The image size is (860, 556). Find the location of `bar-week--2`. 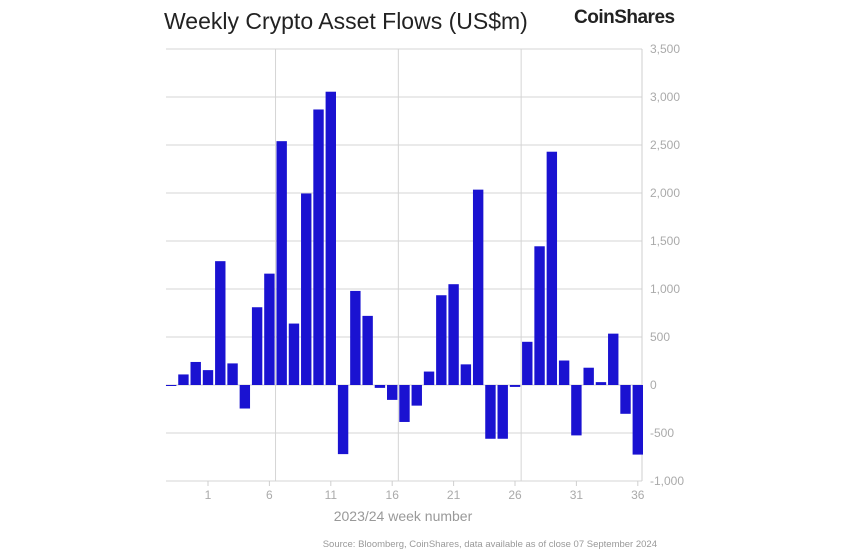

bar-week--2 is located at coordinates (171, 385).